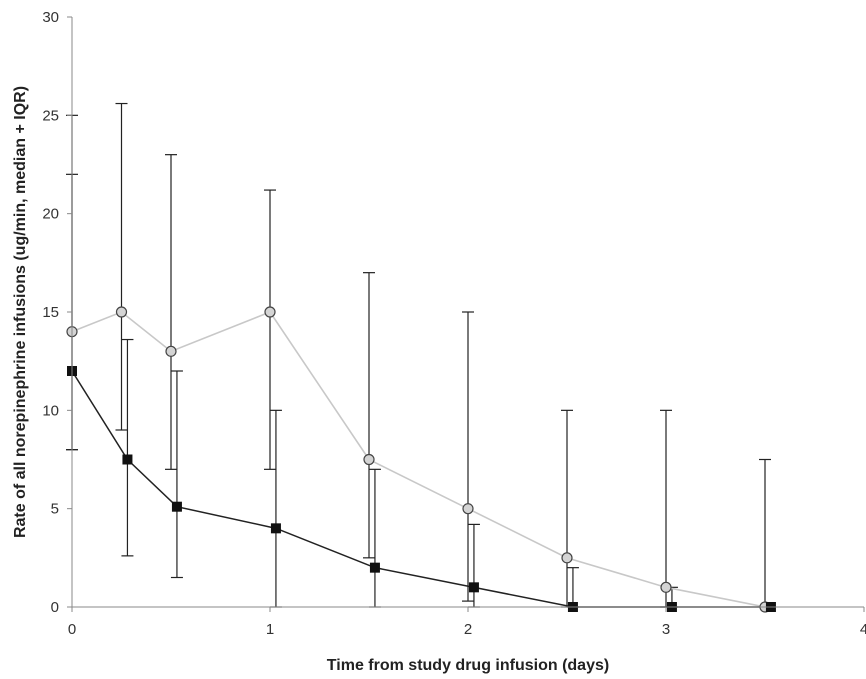  Describe the element at coordinates (468, 629) in the screenshot. I see `x-tick-label: 2` at that location.